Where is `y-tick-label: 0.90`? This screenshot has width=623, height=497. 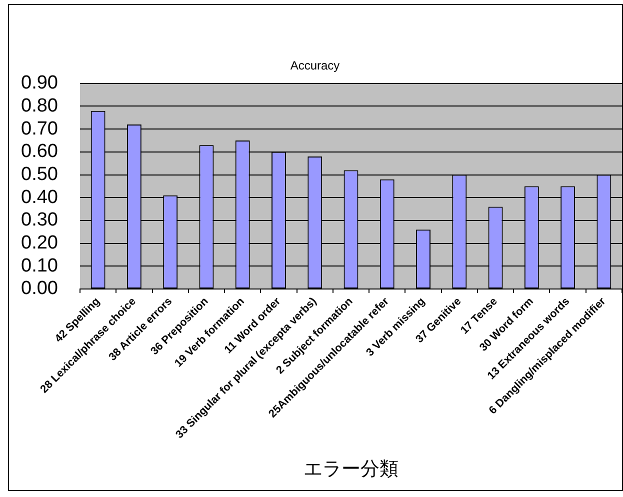 y-tick-label: 0.90 is located at coordinates (39, 83).